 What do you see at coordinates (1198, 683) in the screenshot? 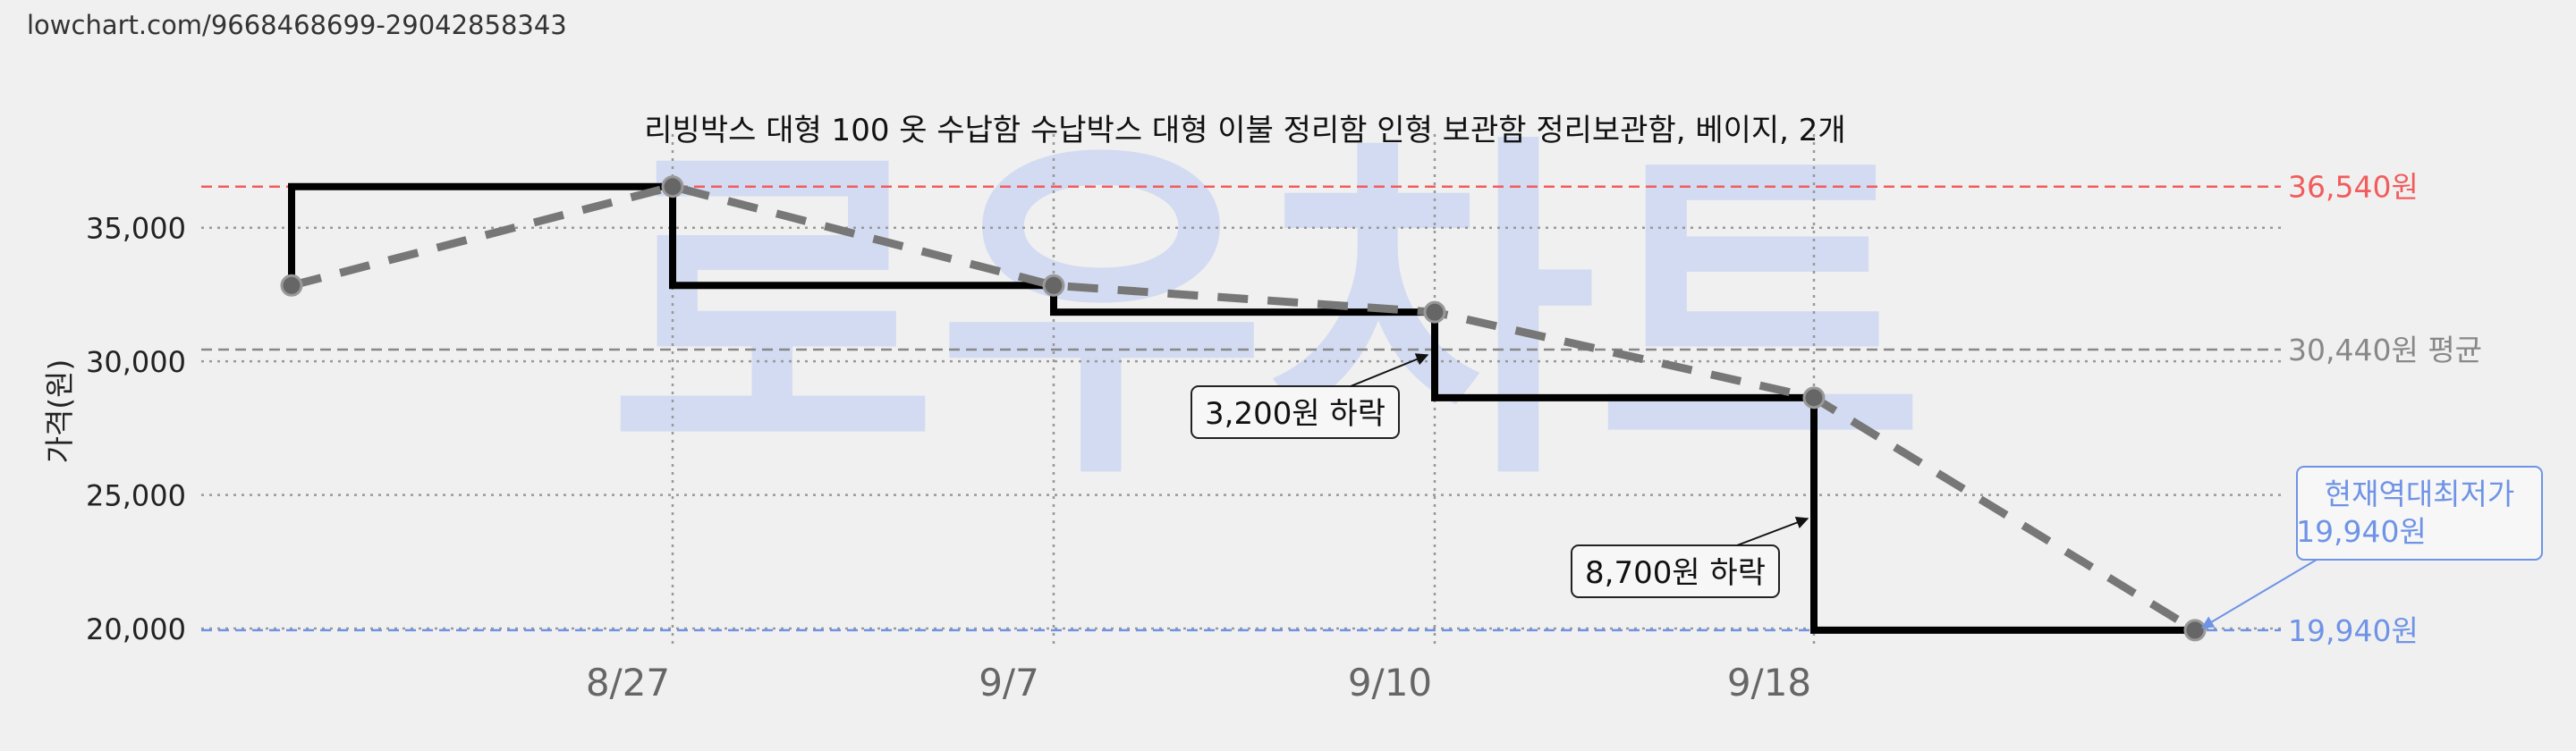
I see `x-axis-ticks: 8/27 9/7 9/10 9/18` at bounding box center [1198, 683].